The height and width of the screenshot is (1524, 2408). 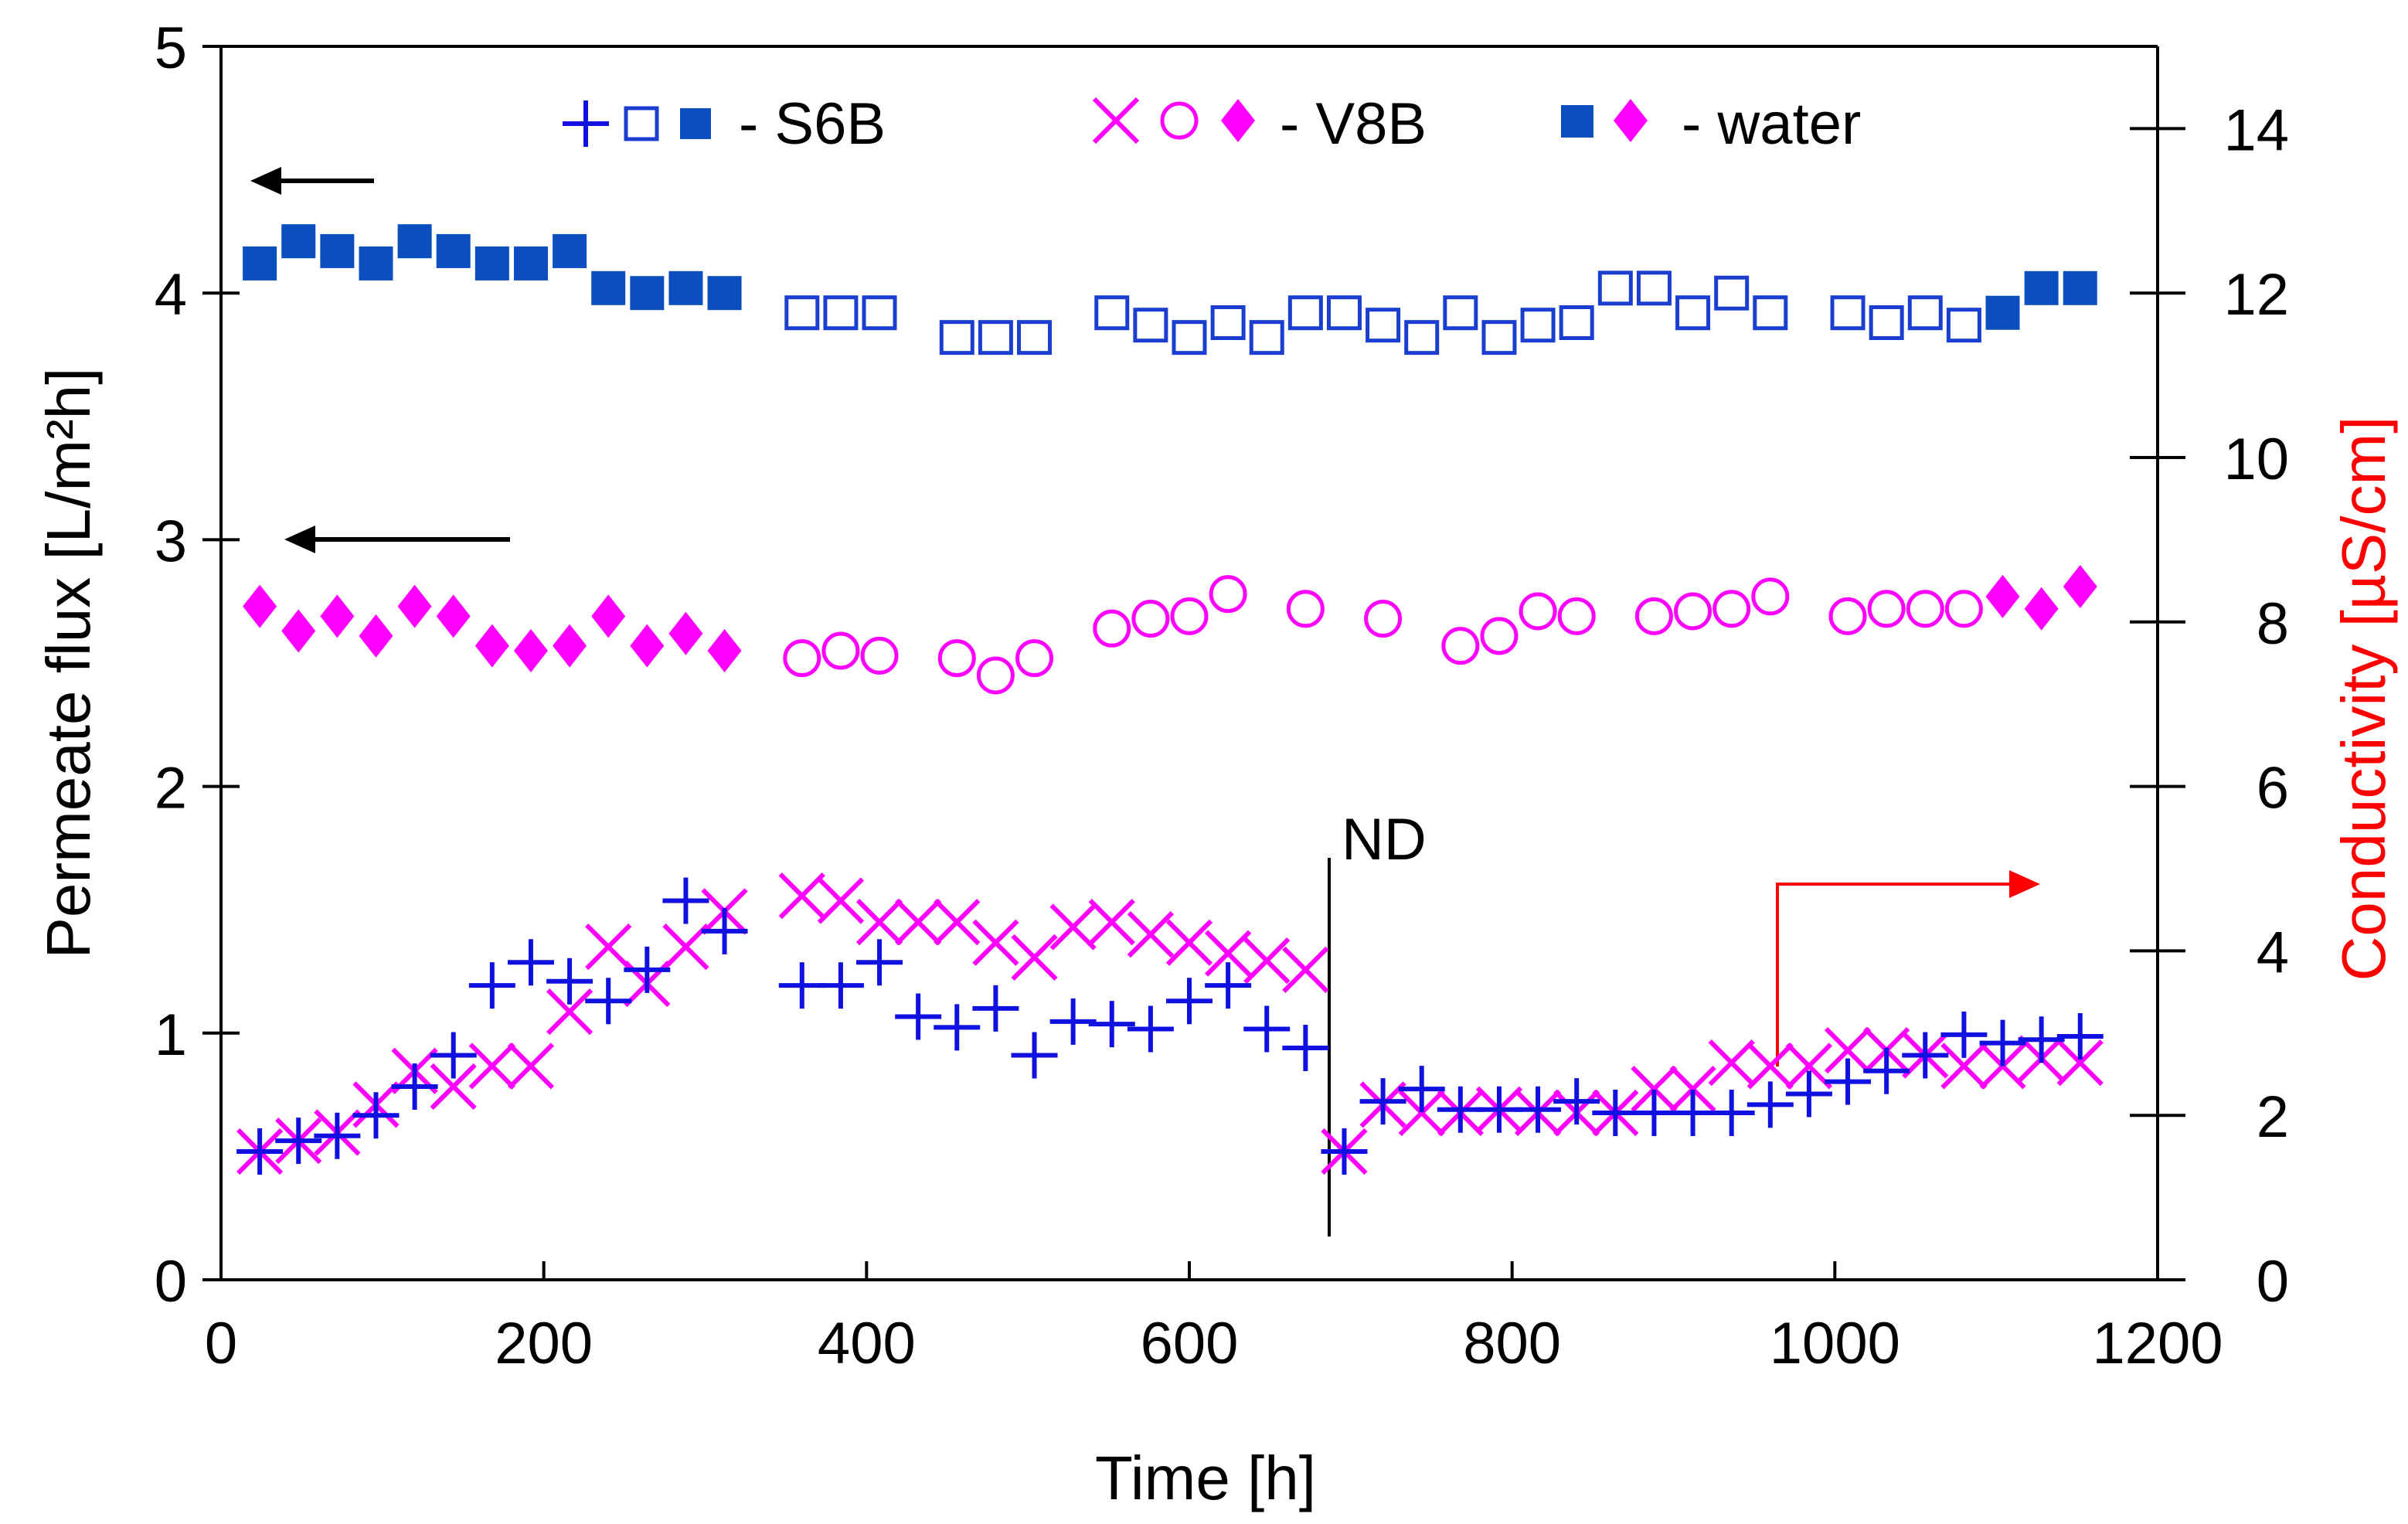 I want to click on legend-label: - V8B, so click(x=1353, y=124).